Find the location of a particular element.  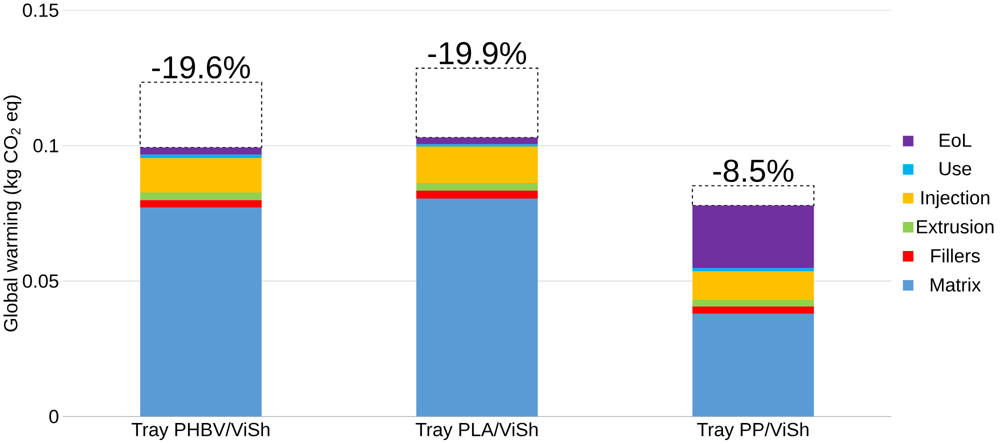

legend-label: Injection is located at coordinates (956, 199).